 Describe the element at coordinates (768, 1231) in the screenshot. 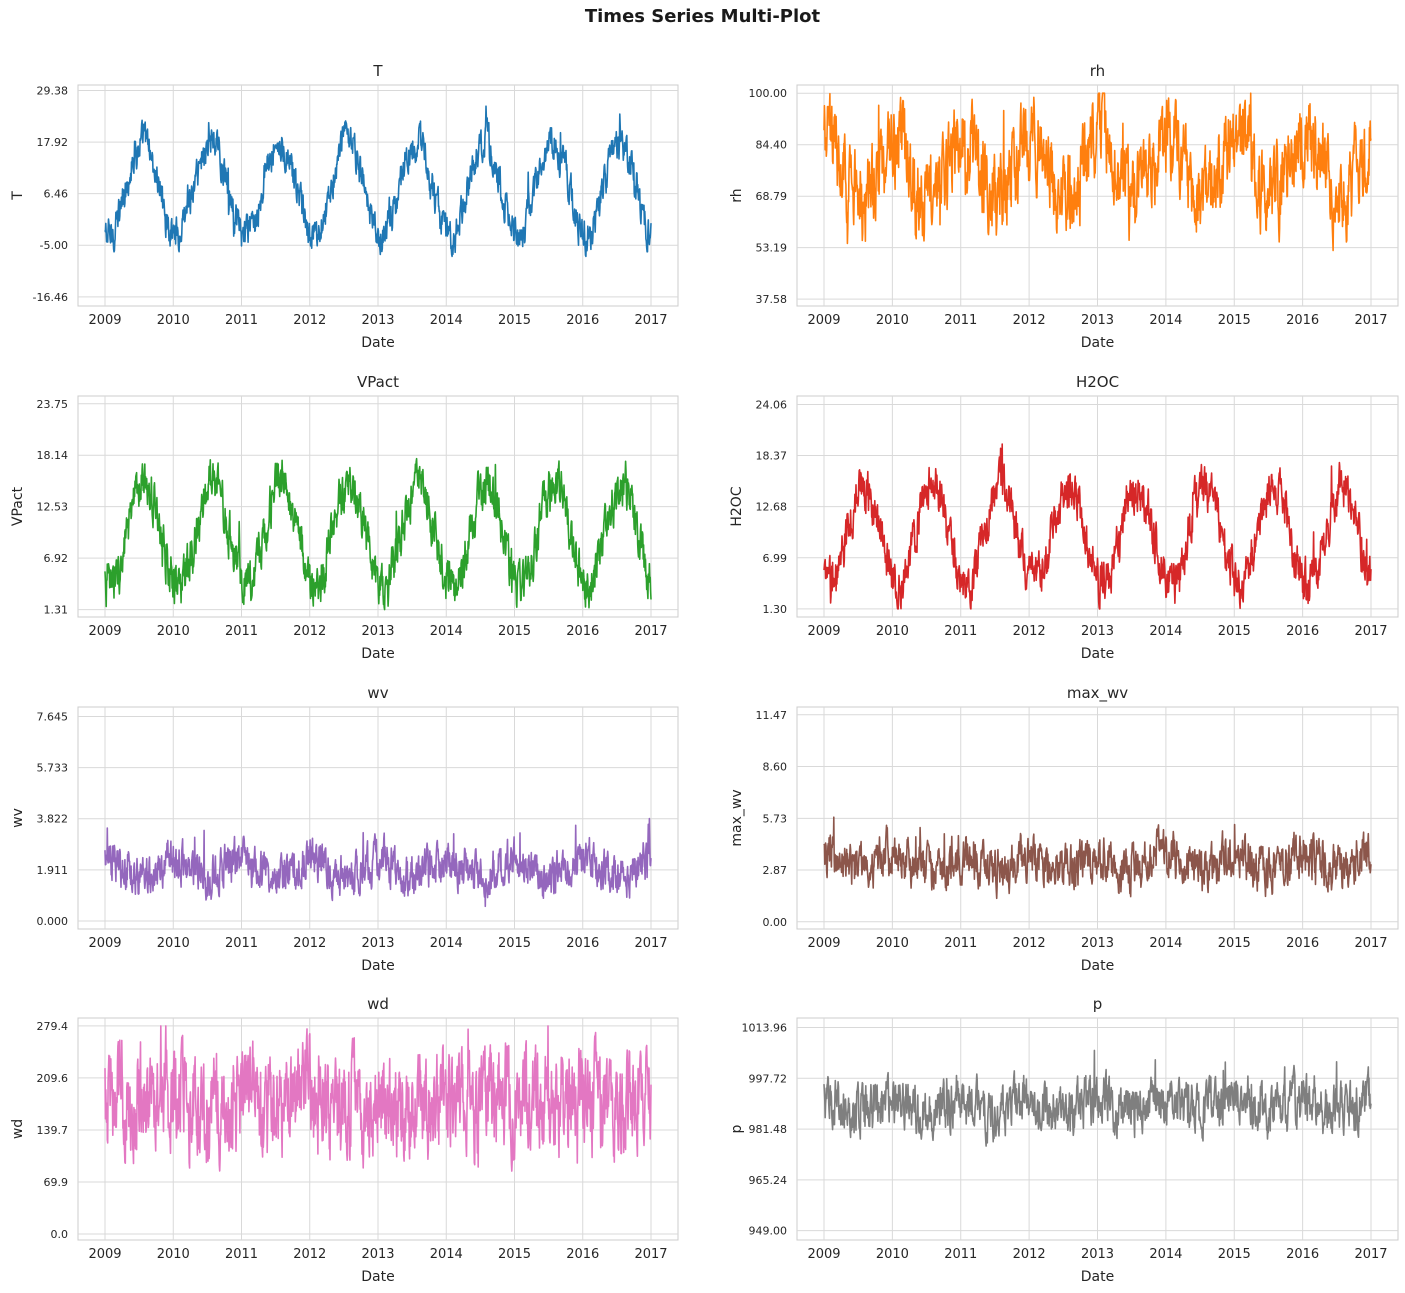

I see `y-tick-label: 949.00` at that location.